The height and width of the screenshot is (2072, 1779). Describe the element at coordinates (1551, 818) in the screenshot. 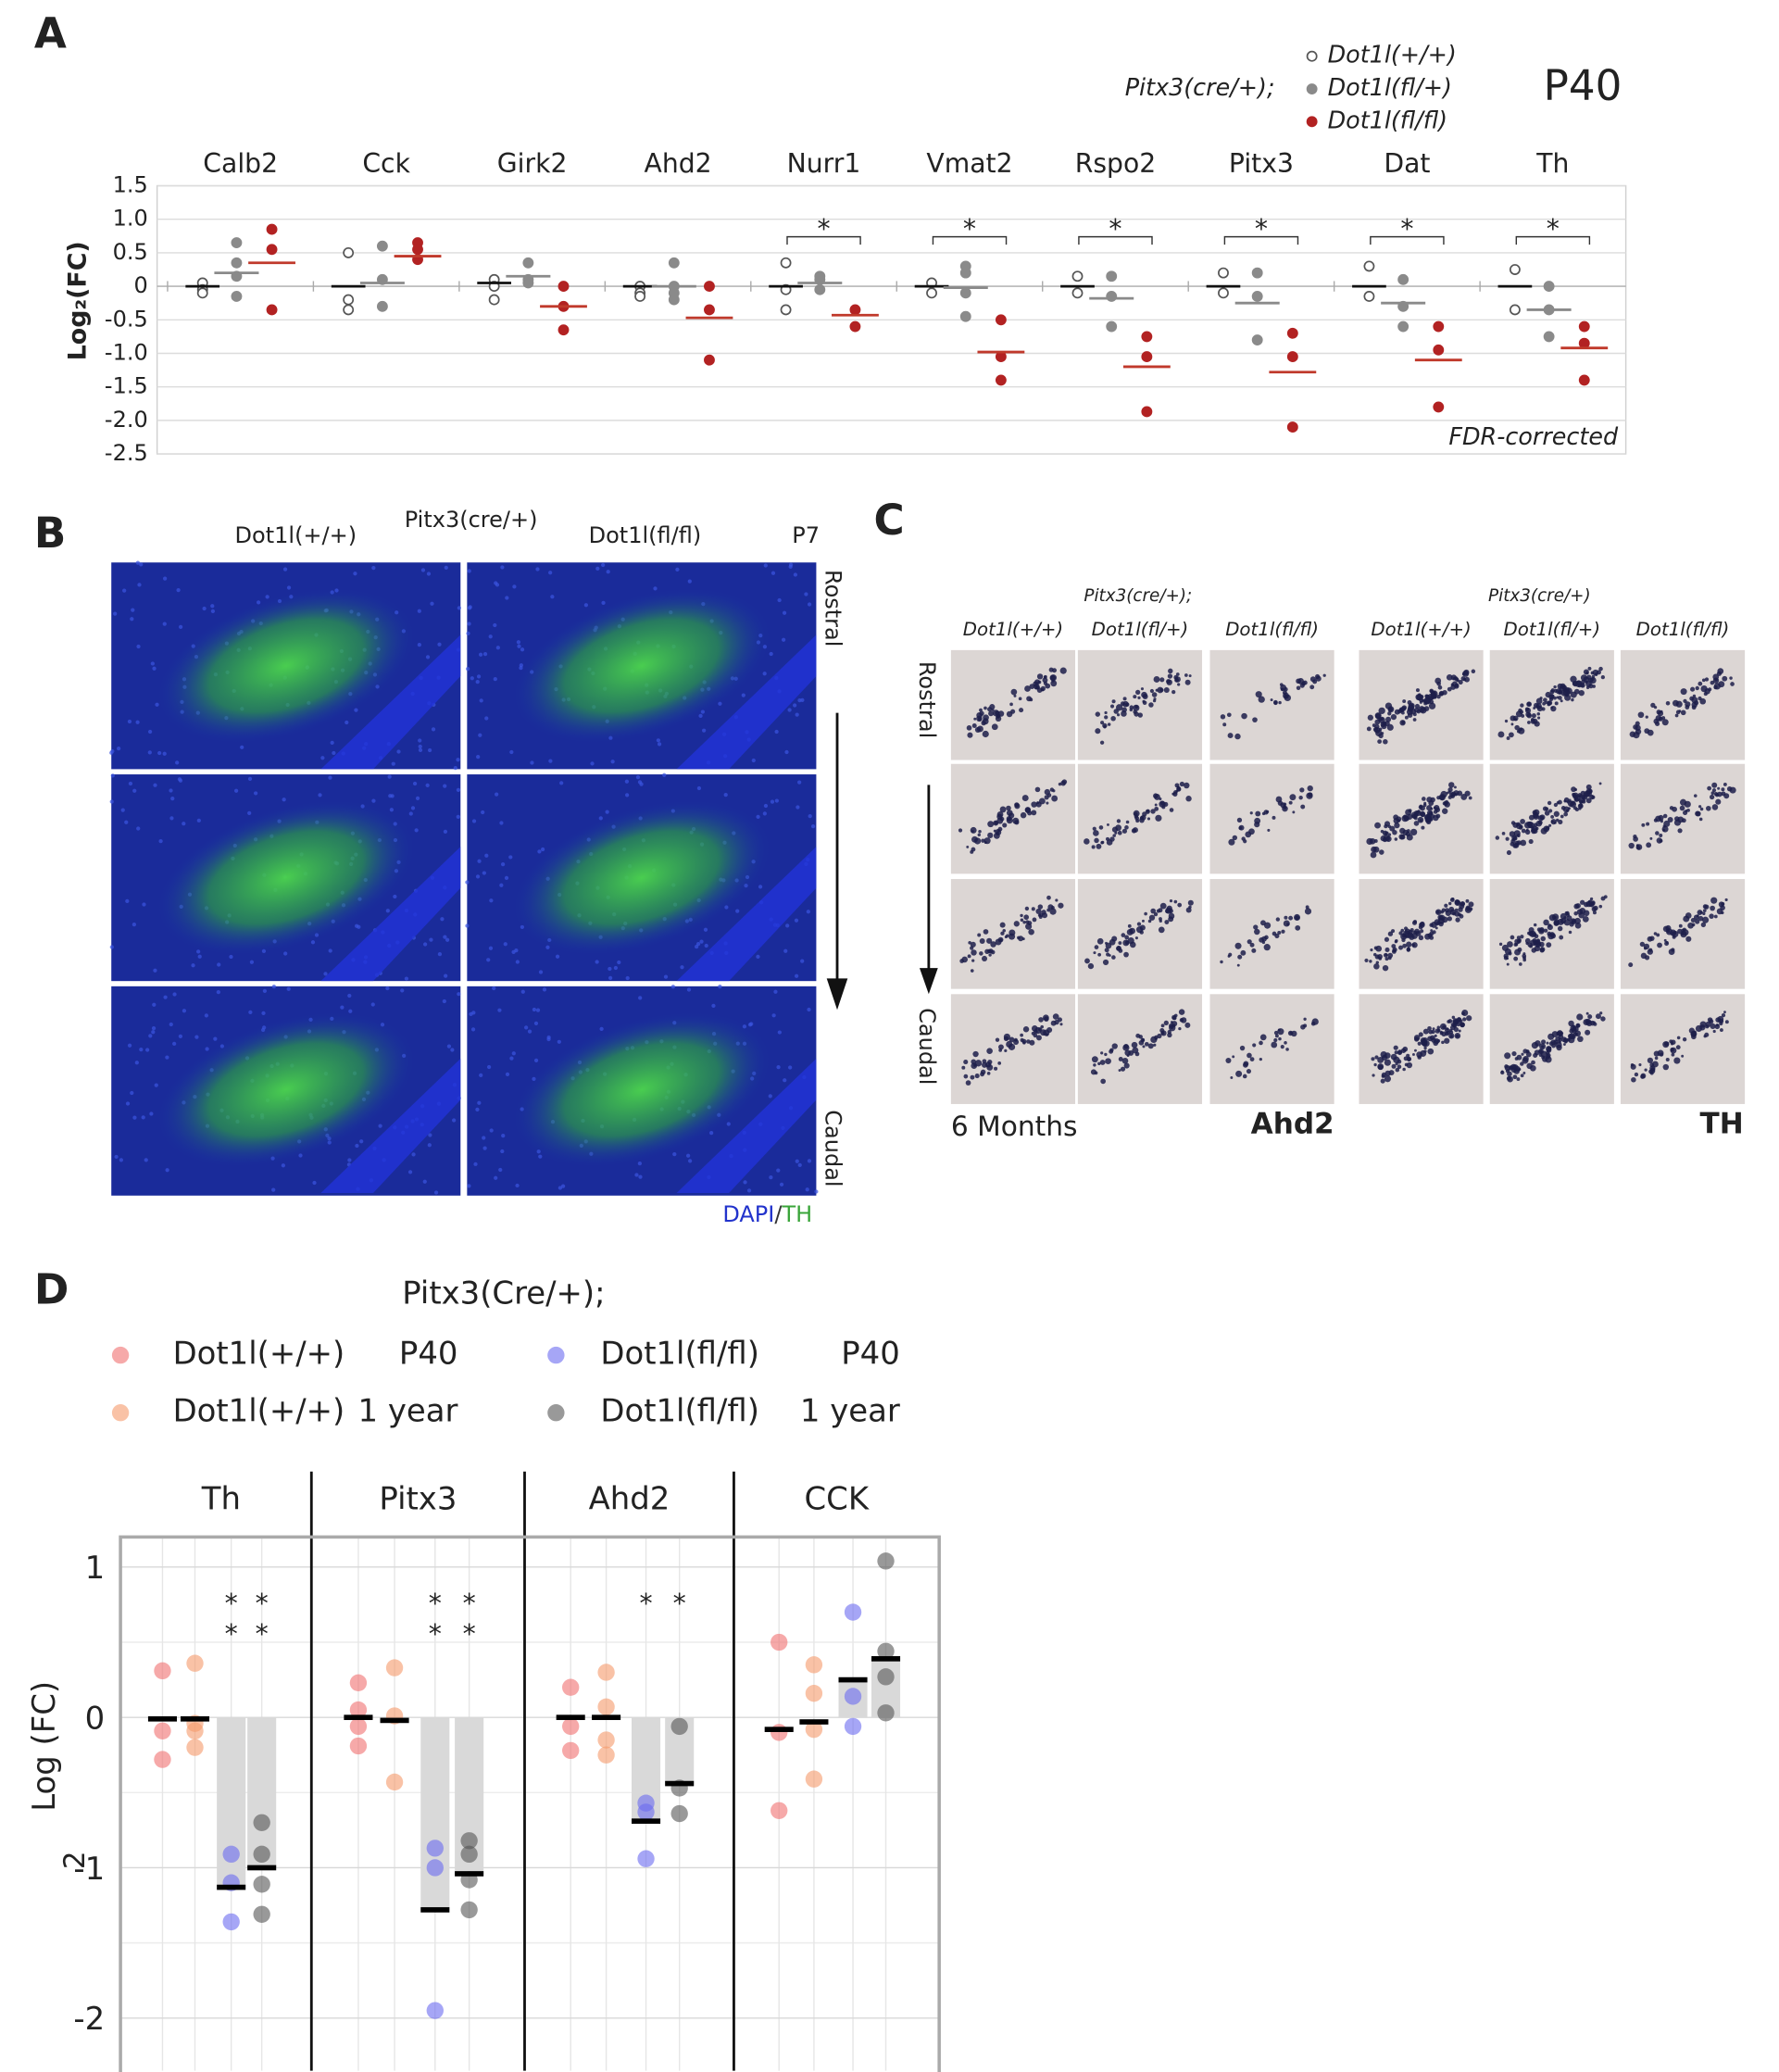

I see `image-background` at that location.